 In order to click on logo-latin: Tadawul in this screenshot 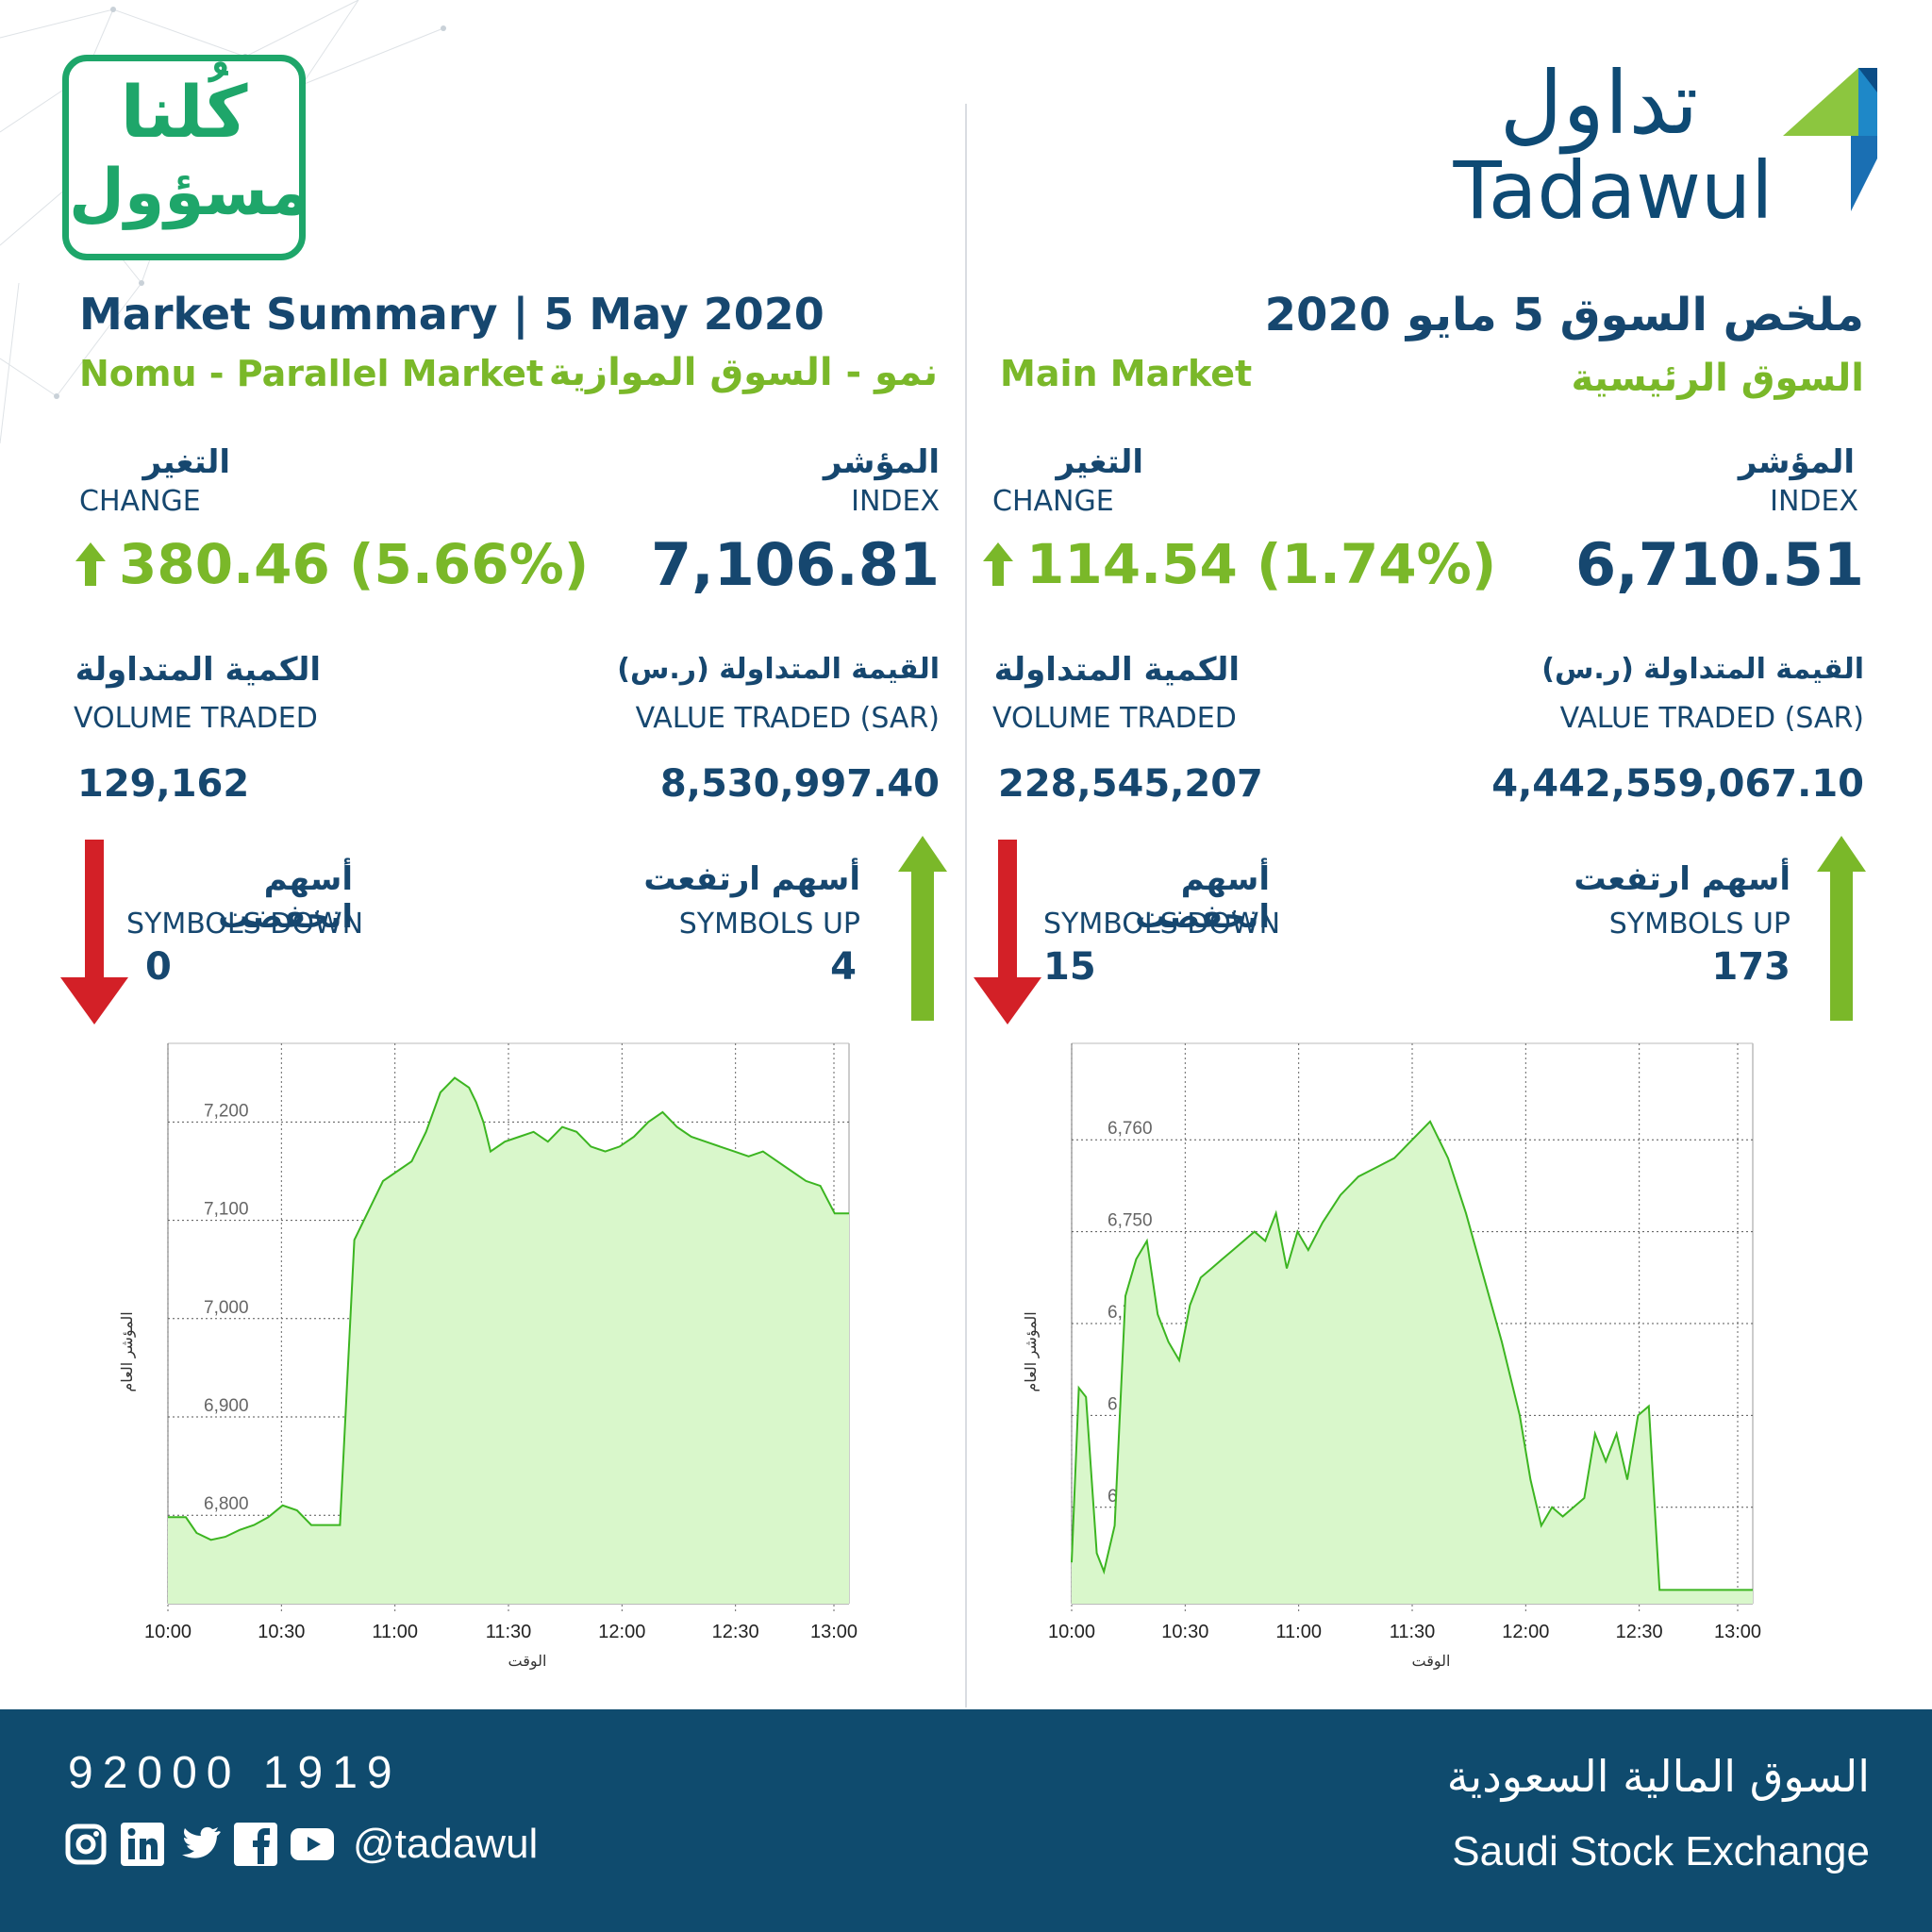, I will do `click(1613, 190)`.